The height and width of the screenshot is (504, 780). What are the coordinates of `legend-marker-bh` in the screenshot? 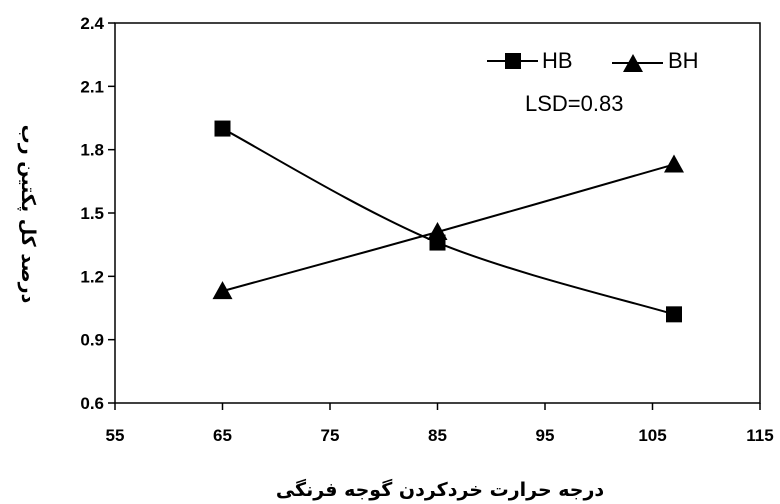 It's located at (633, 63).